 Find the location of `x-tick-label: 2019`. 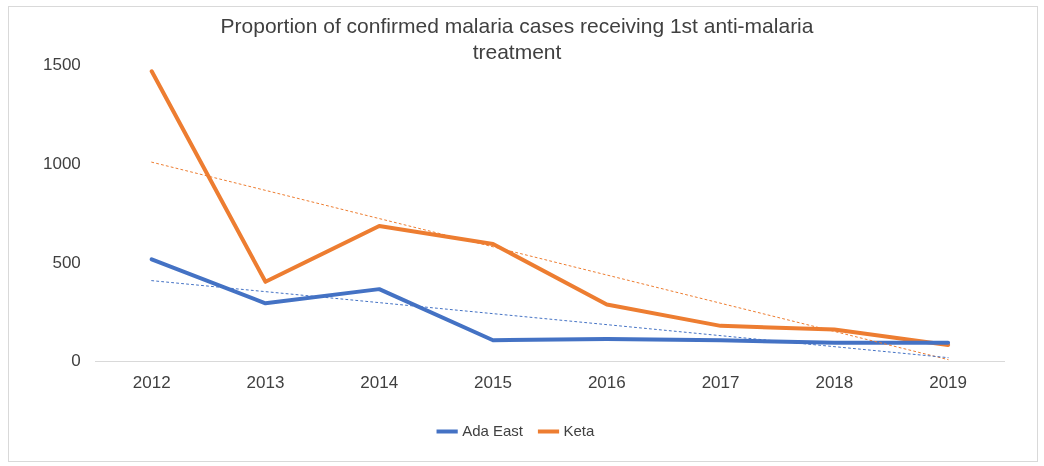

x-tick-label: 2019 is located at coordinates (948, 383).